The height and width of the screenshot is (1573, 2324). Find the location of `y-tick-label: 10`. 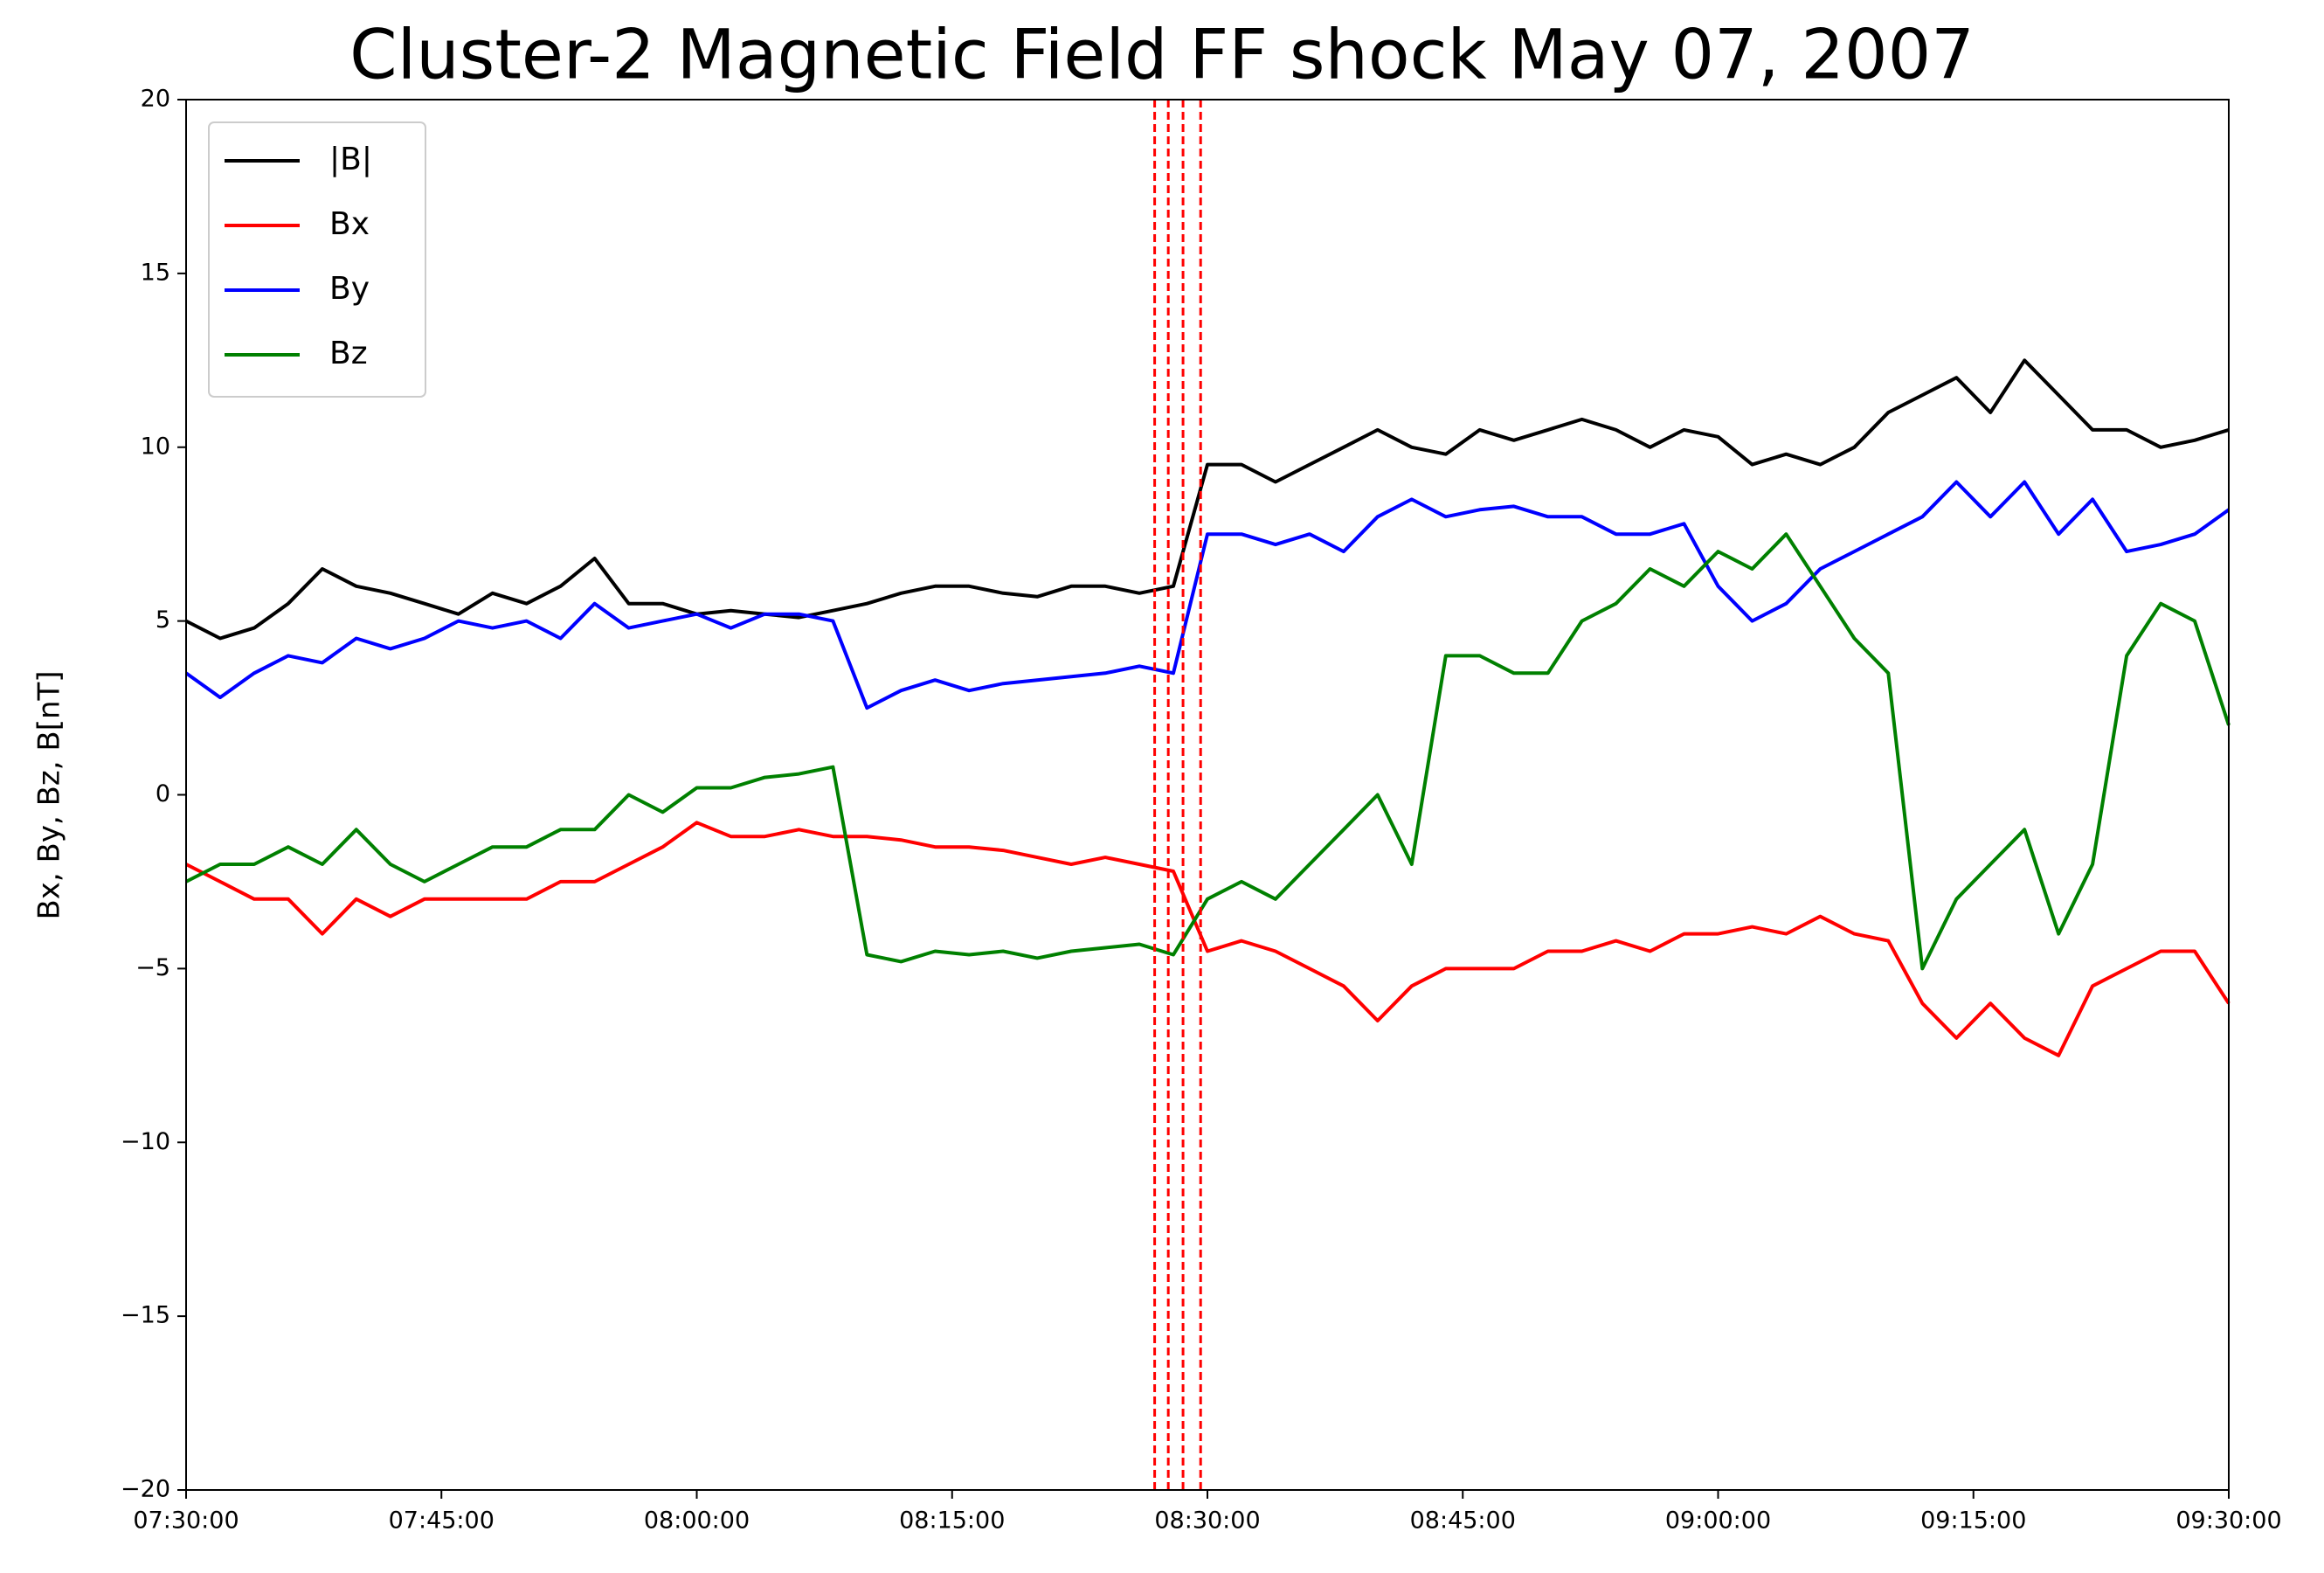

y-tick-label: 10 is located at coordinates (155, 447).